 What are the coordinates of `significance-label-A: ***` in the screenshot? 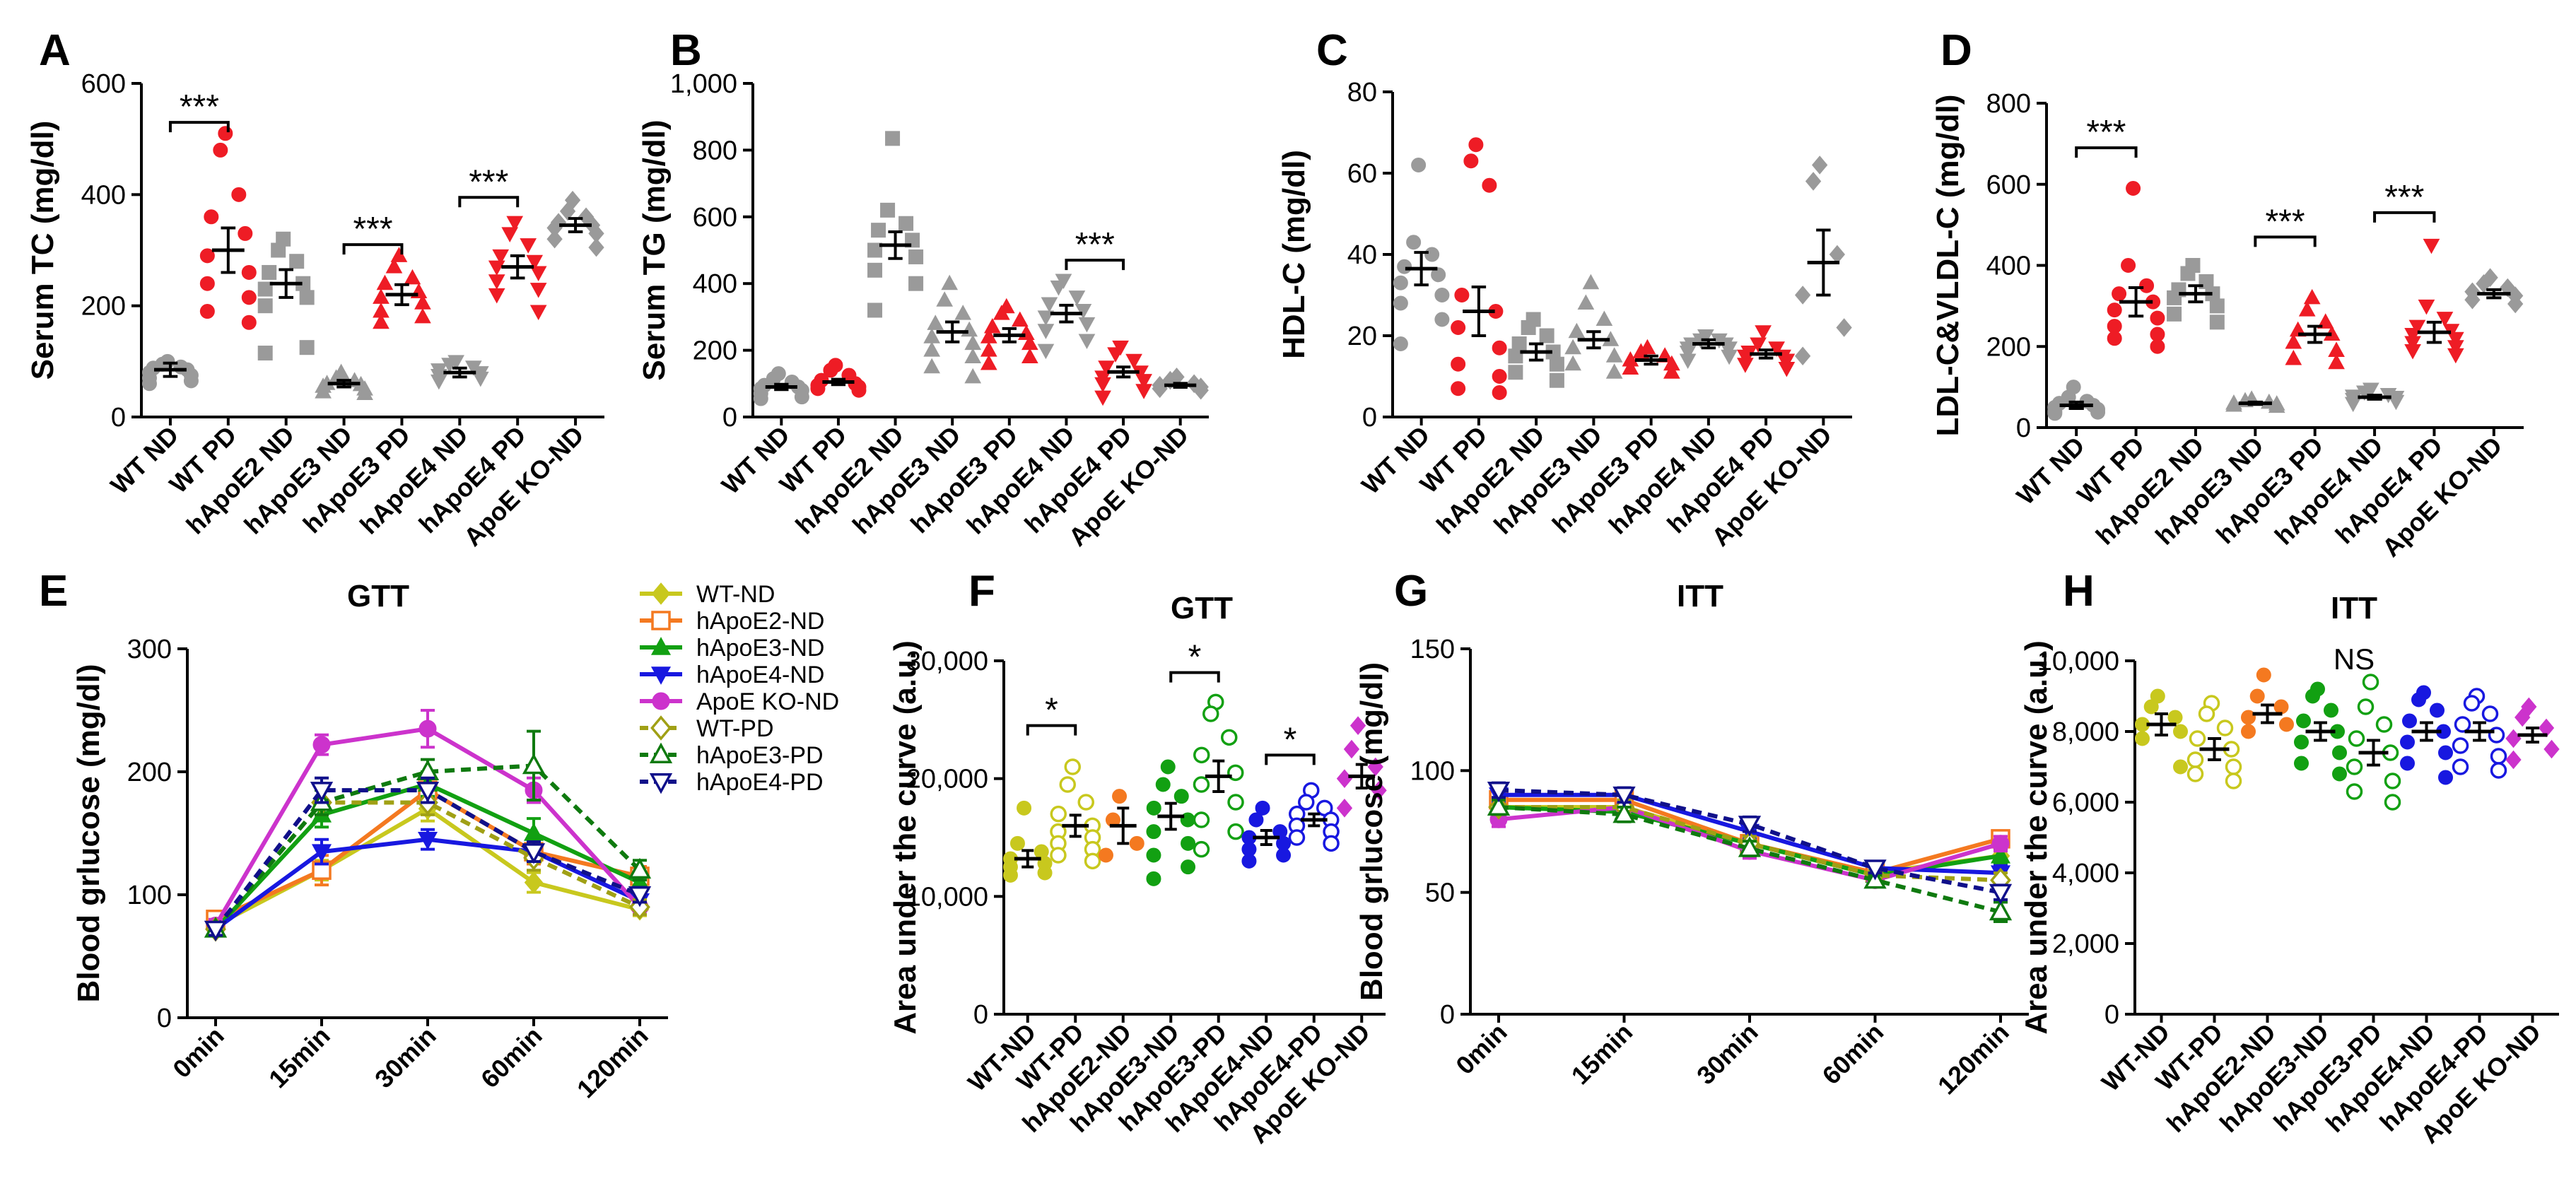 It's located at (489, 182).